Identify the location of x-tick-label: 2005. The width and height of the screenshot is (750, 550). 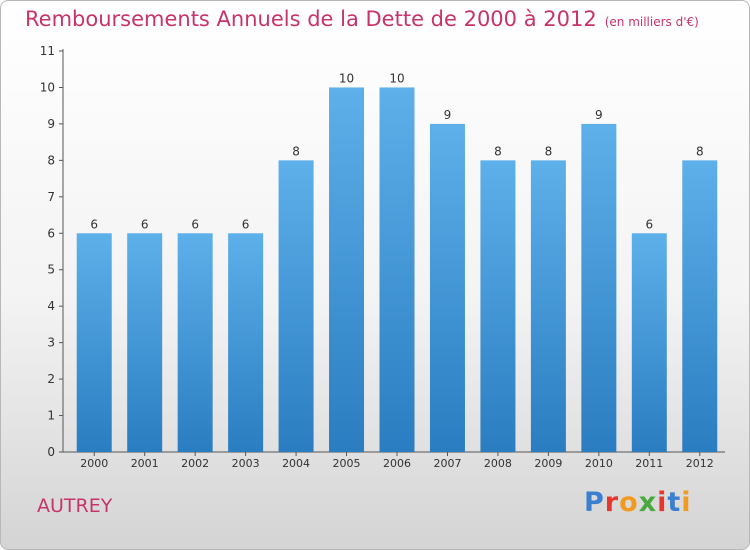
(347, 463).